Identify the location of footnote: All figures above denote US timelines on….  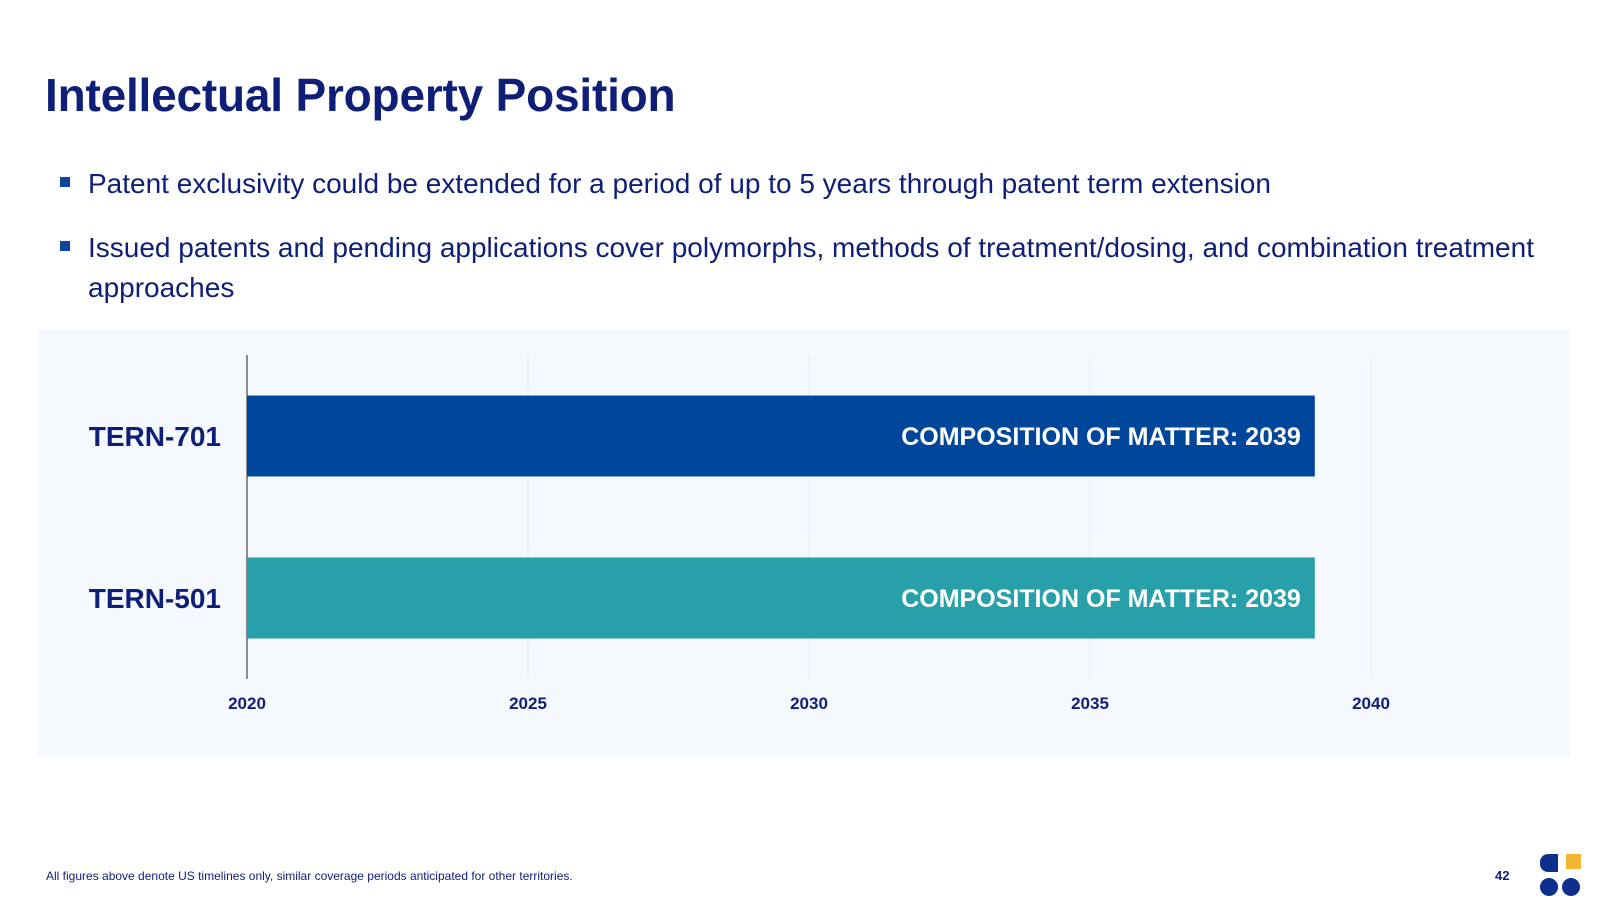
(309, 876).